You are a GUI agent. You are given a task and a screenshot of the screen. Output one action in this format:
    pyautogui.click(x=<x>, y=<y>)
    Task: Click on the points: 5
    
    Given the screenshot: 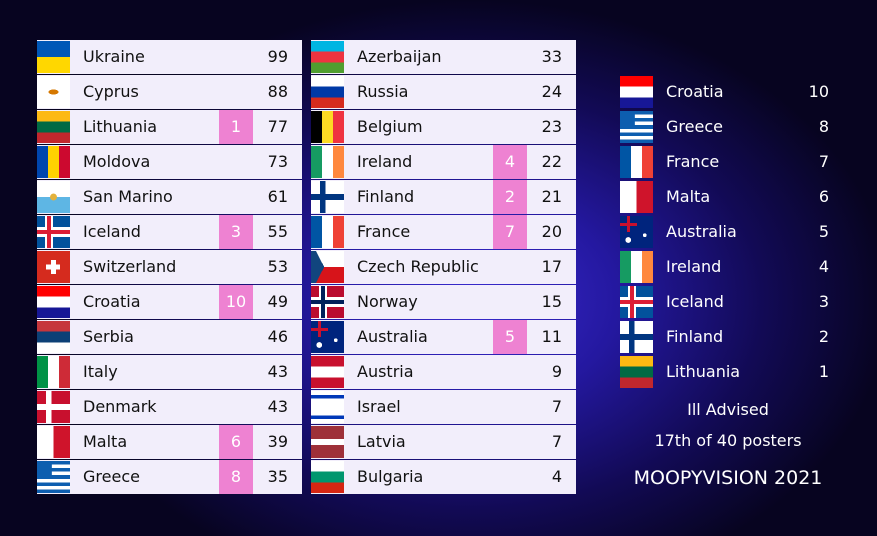 What is the action you would take?
    pyautogui.click(x=823, y=231)
    